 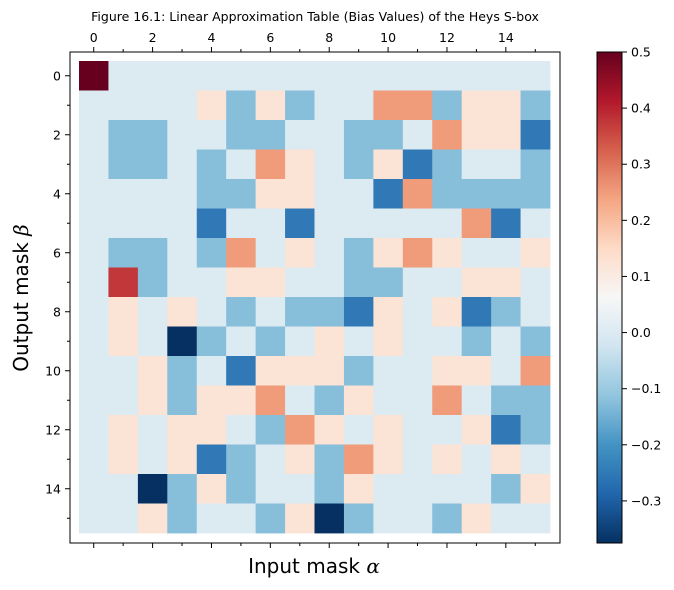 I want to click on y-axis-label-symbol: β, so click(x=21, y=230).